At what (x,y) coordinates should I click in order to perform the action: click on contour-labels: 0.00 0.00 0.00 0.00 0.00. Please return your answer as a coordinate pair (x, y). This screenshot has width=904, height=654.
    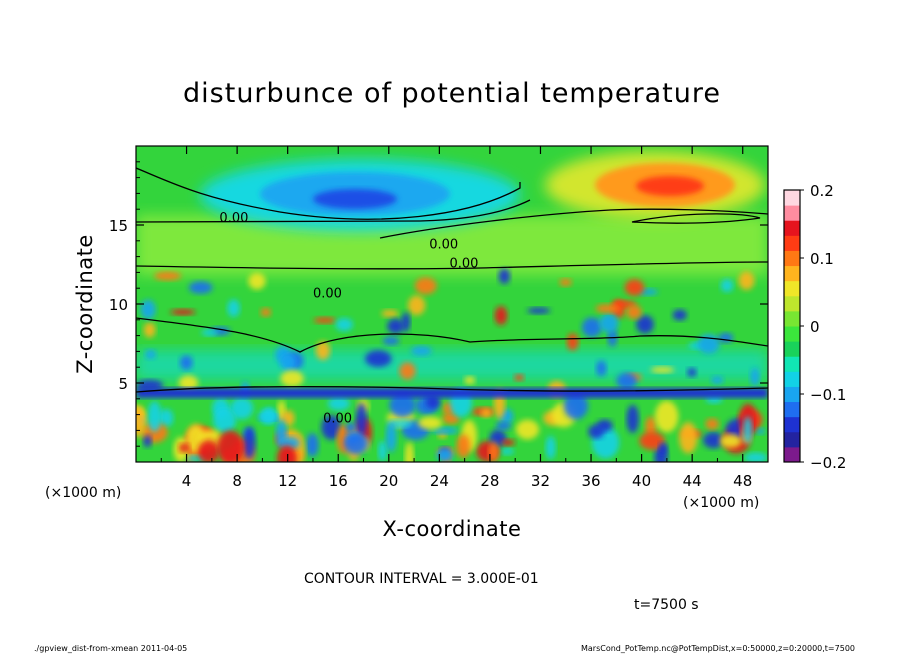
    Looking at the image, I should click on (348, 319).